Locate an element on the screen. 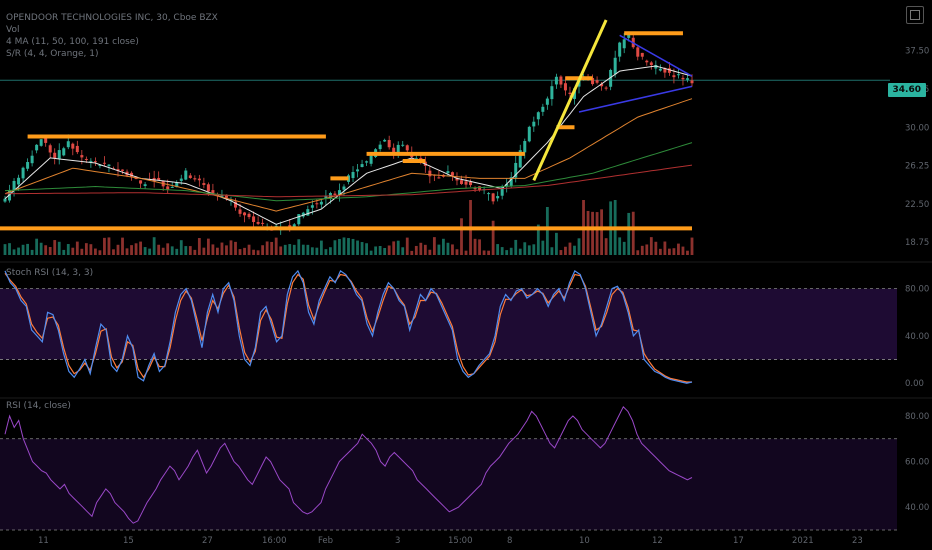  price-axis-tick: 37.50 is located at coordinates (917, 52).